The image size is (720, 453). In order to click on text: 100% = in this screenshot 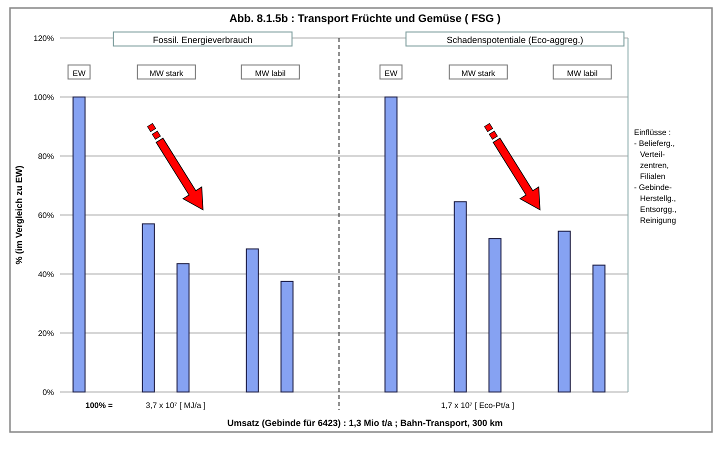, I will do `click(99, 405)`.